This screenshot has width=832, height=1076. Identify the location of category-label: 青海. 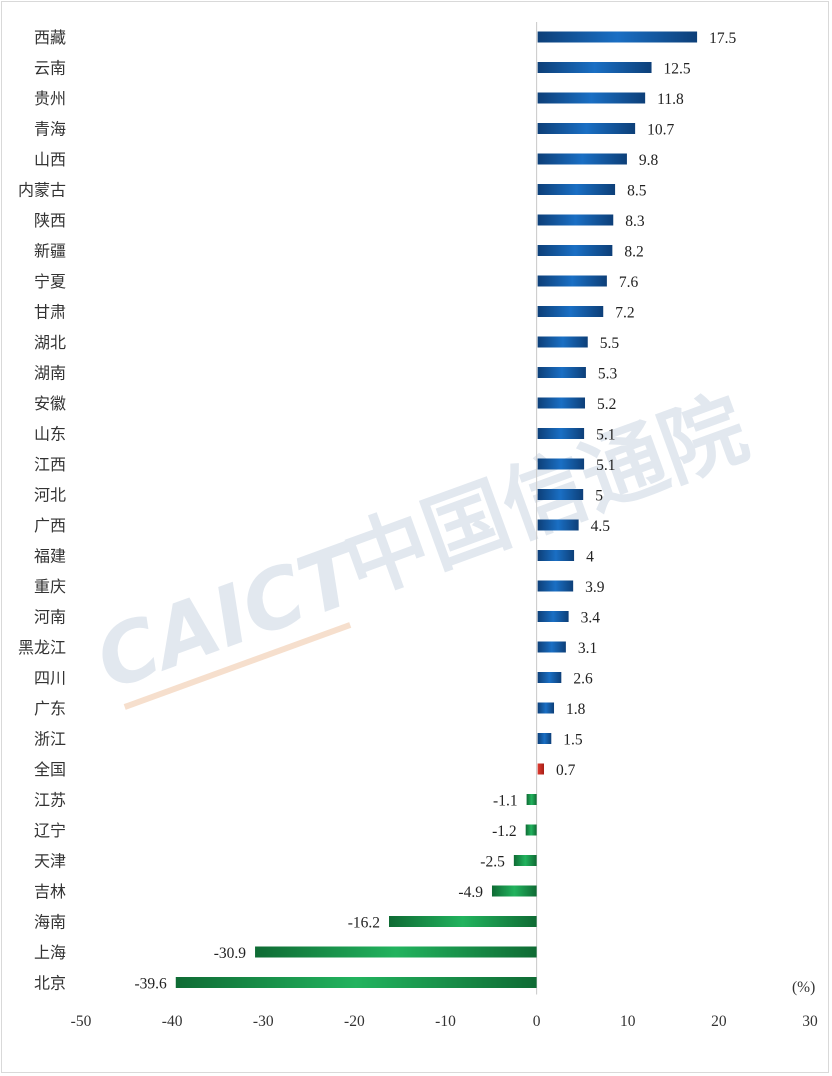
(50, 129).